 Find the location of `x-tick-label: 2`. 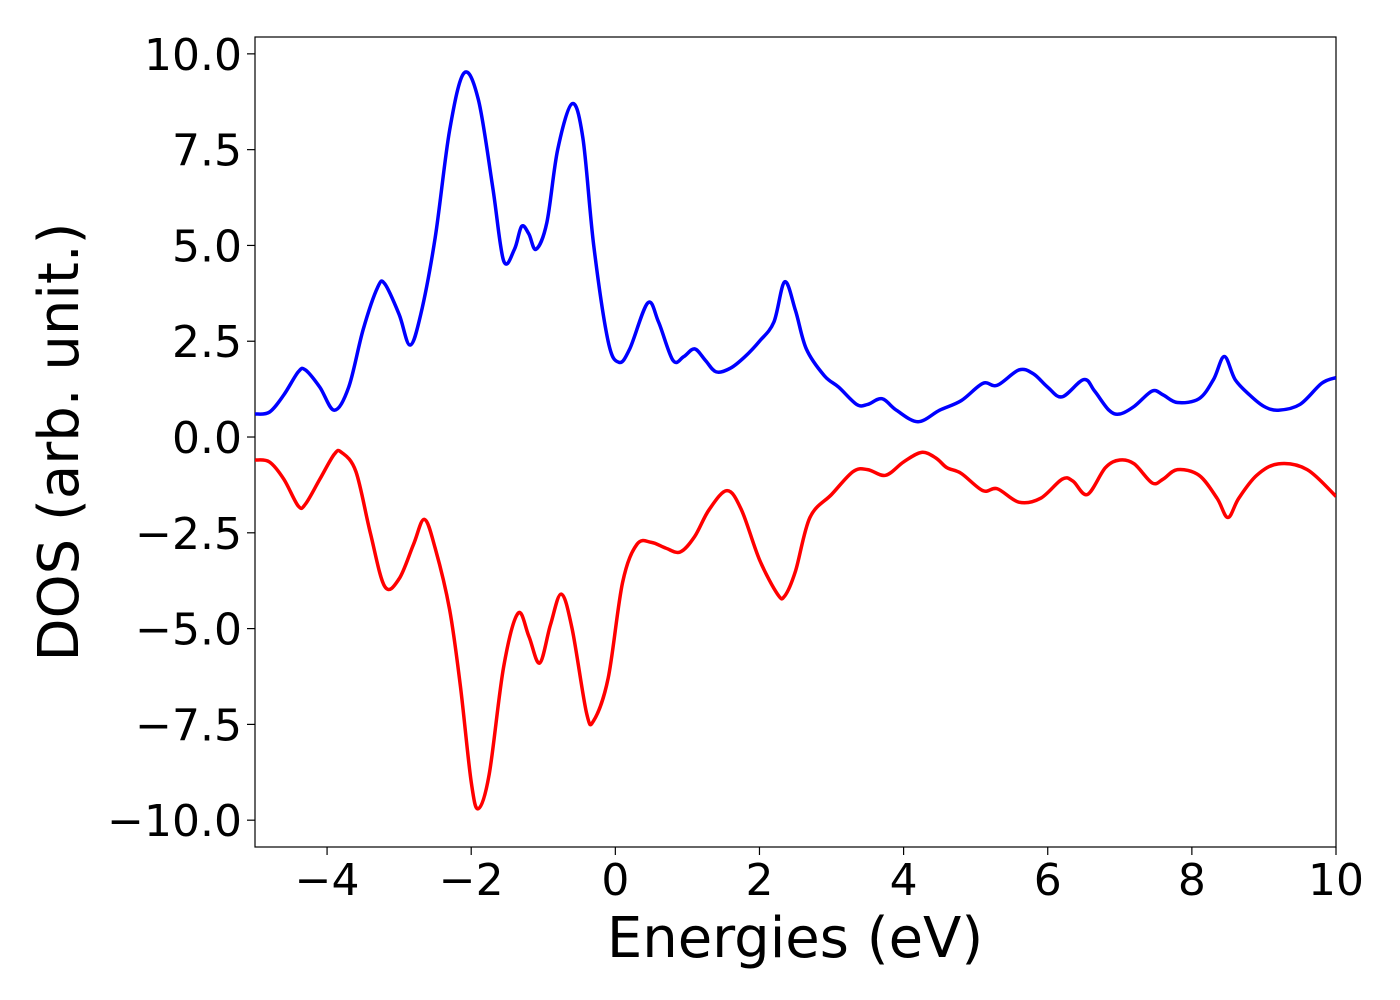

x-tick-label: 2 is located at coordinates (759, 880).